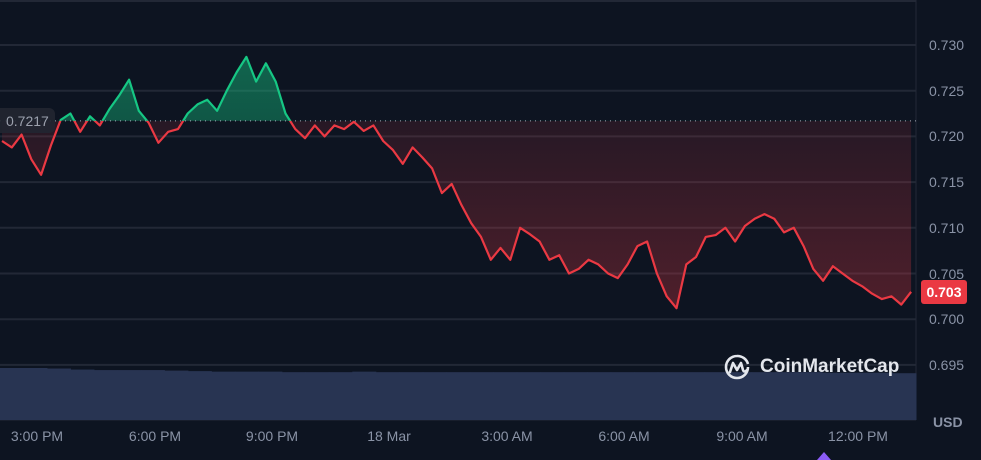 Image resolution: width=981 pixels, height=460 pixels. What do you see at coordinates (947, 90) in the screenshot?
I see `y-tick-label: 0.725` at bounding box center [947, 90].